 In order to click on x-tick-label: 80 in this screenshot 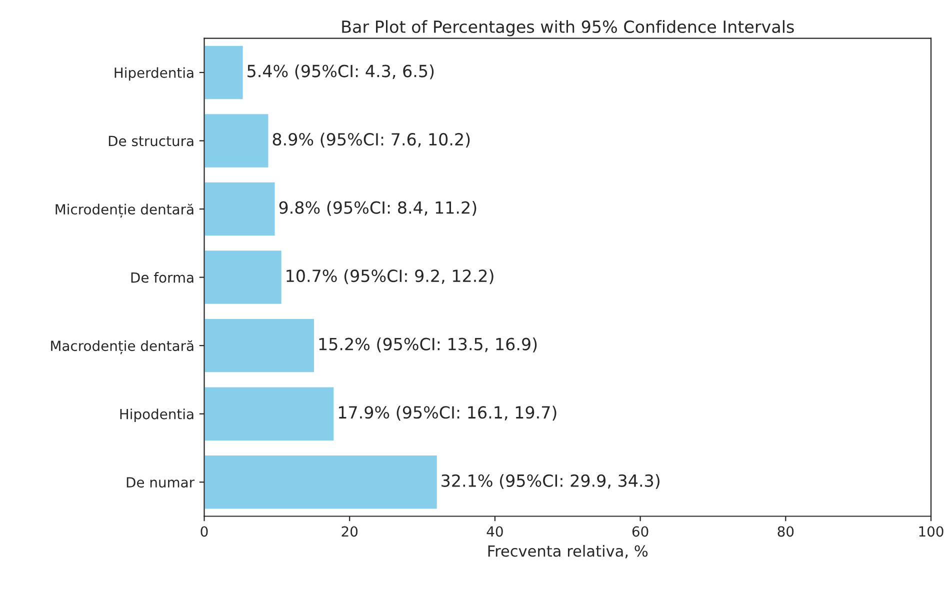, I will do `click(786, 531)`.